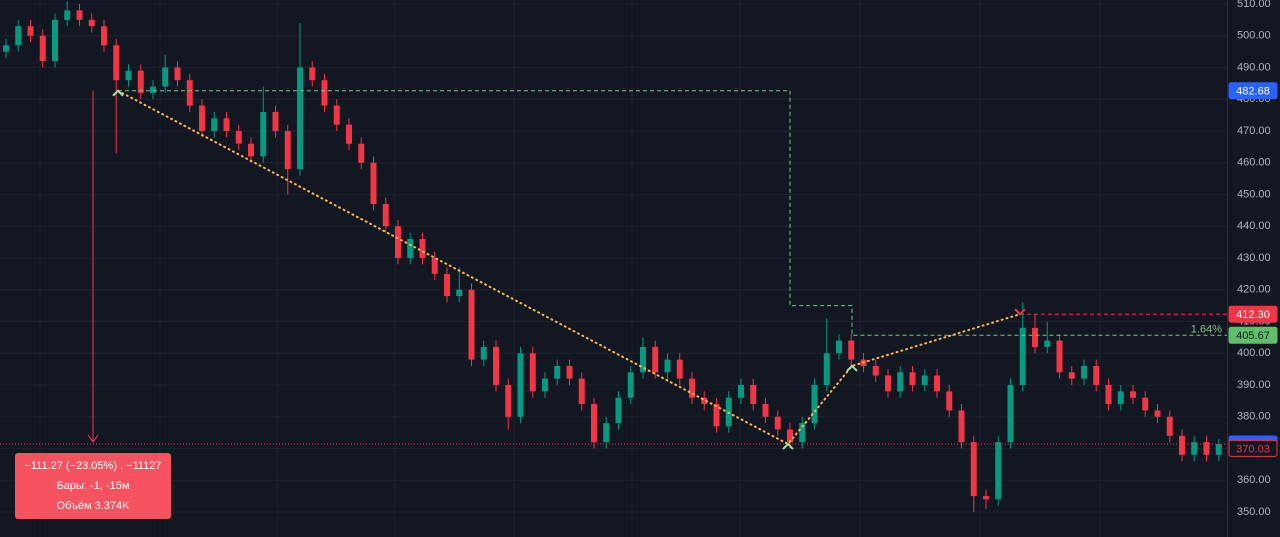  What do you see at coordinates (1254, 163) in the screenshot?
I see `y-tick-label: 460.00` at bounding box center [1254, 163].